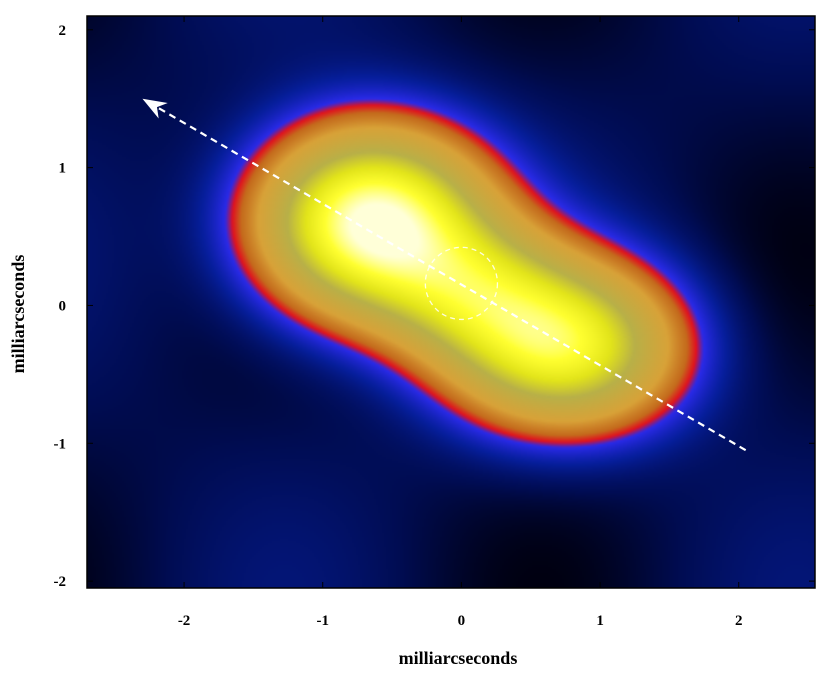 This screenshot has height=681, width=840. Describe the element at coordinates (461, 283) in the screenshot. I see `core-circle` at that location.